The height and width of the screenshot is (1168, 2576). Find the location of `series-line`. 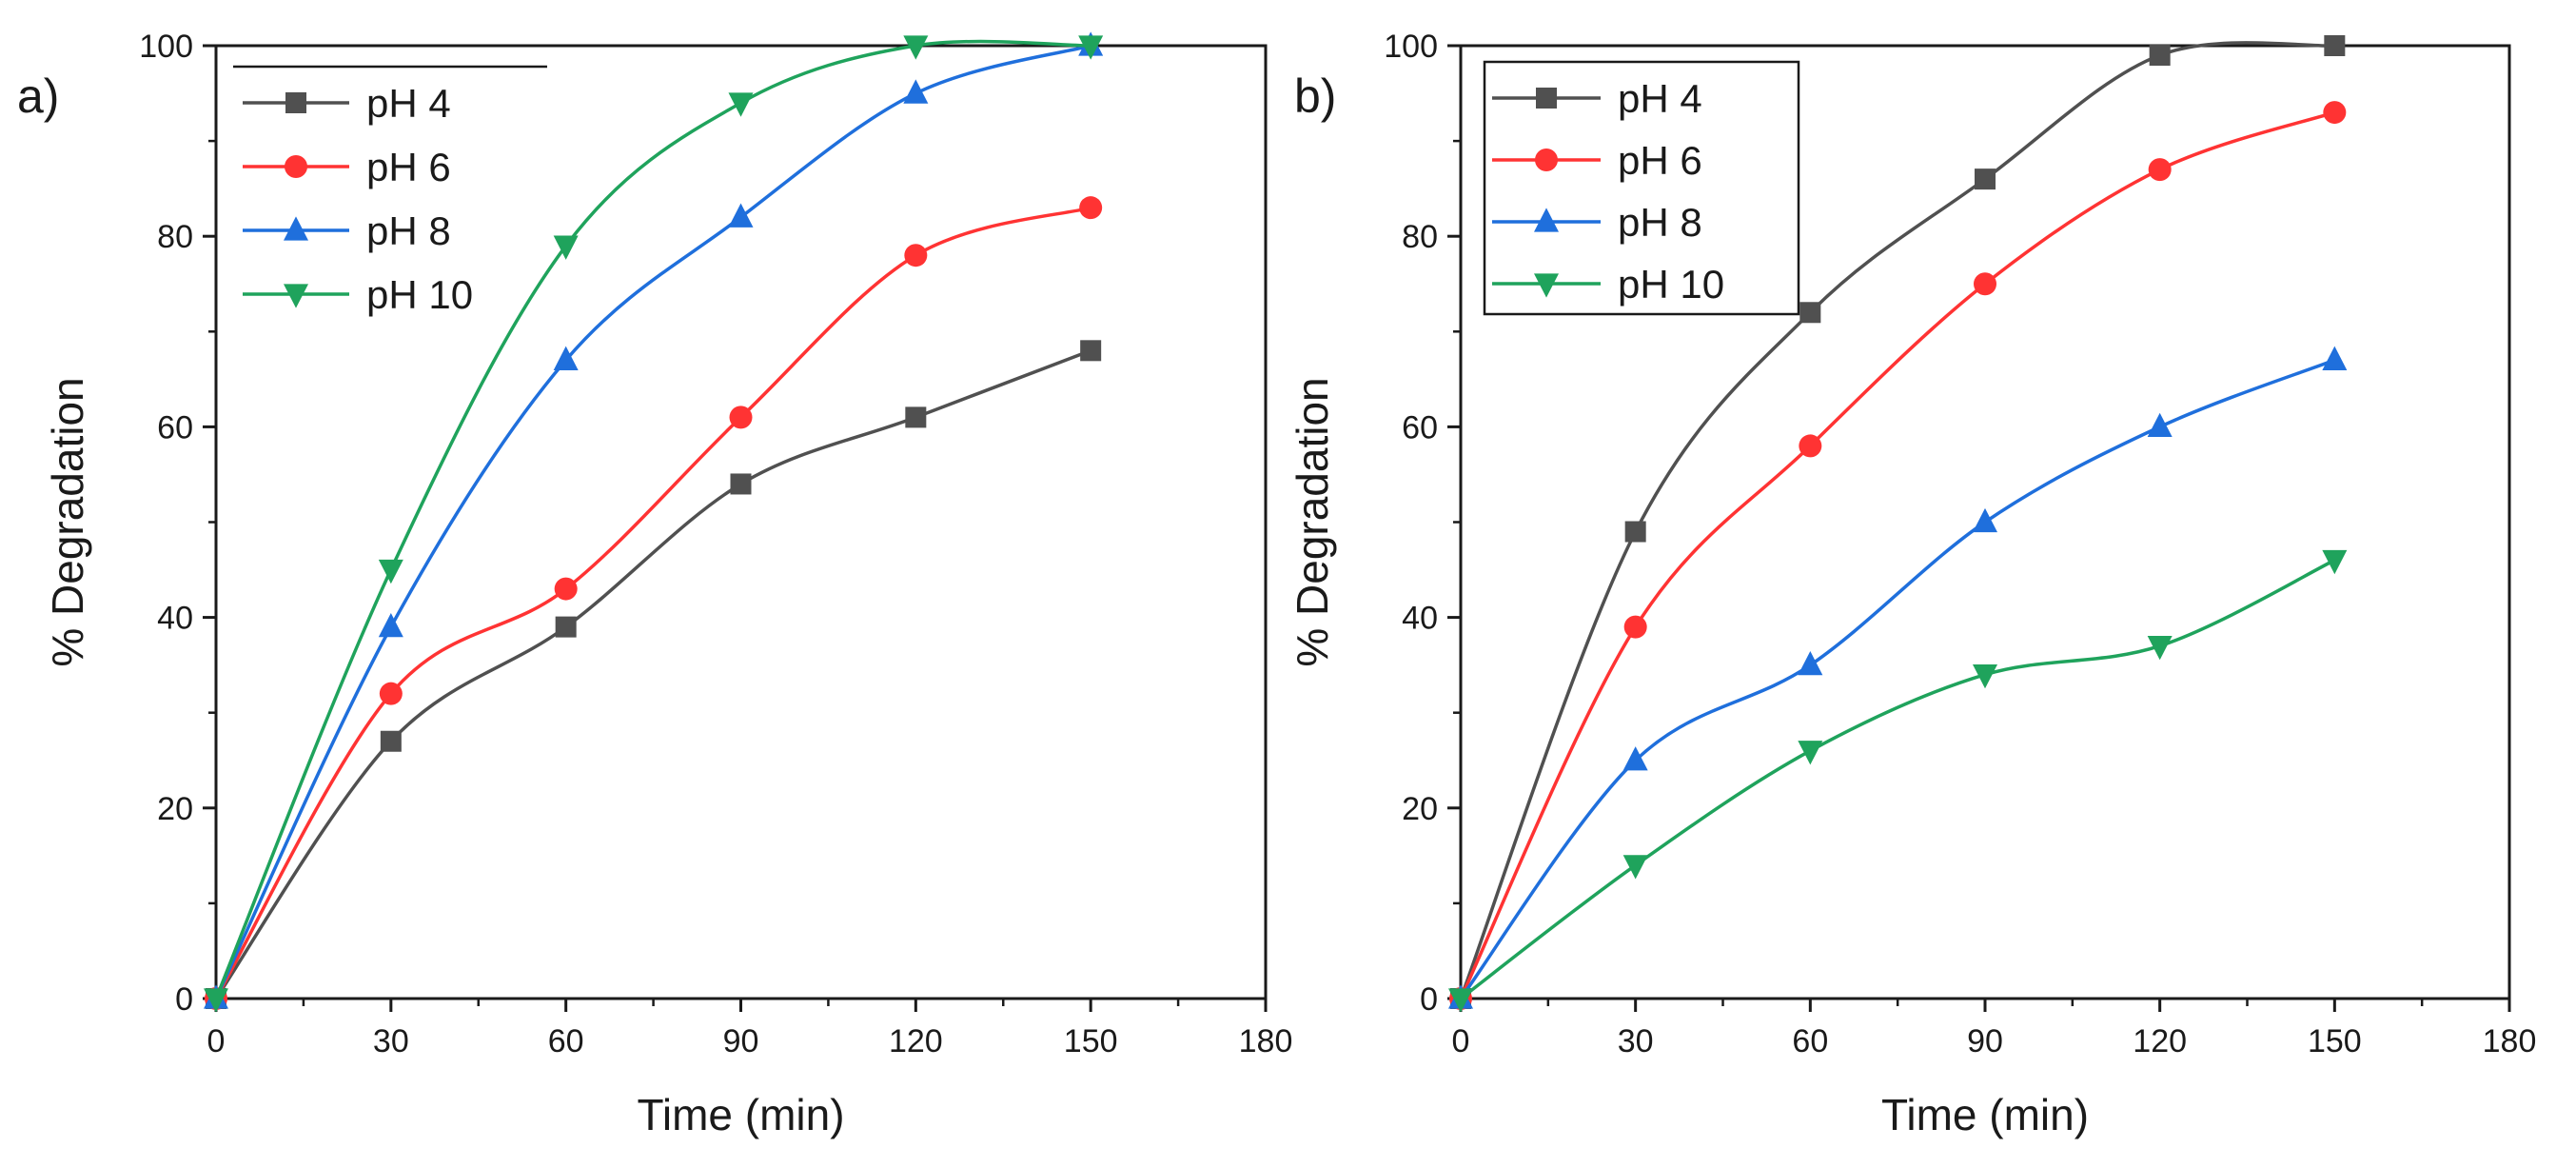

series-line is located at coordinates (1897, 779).